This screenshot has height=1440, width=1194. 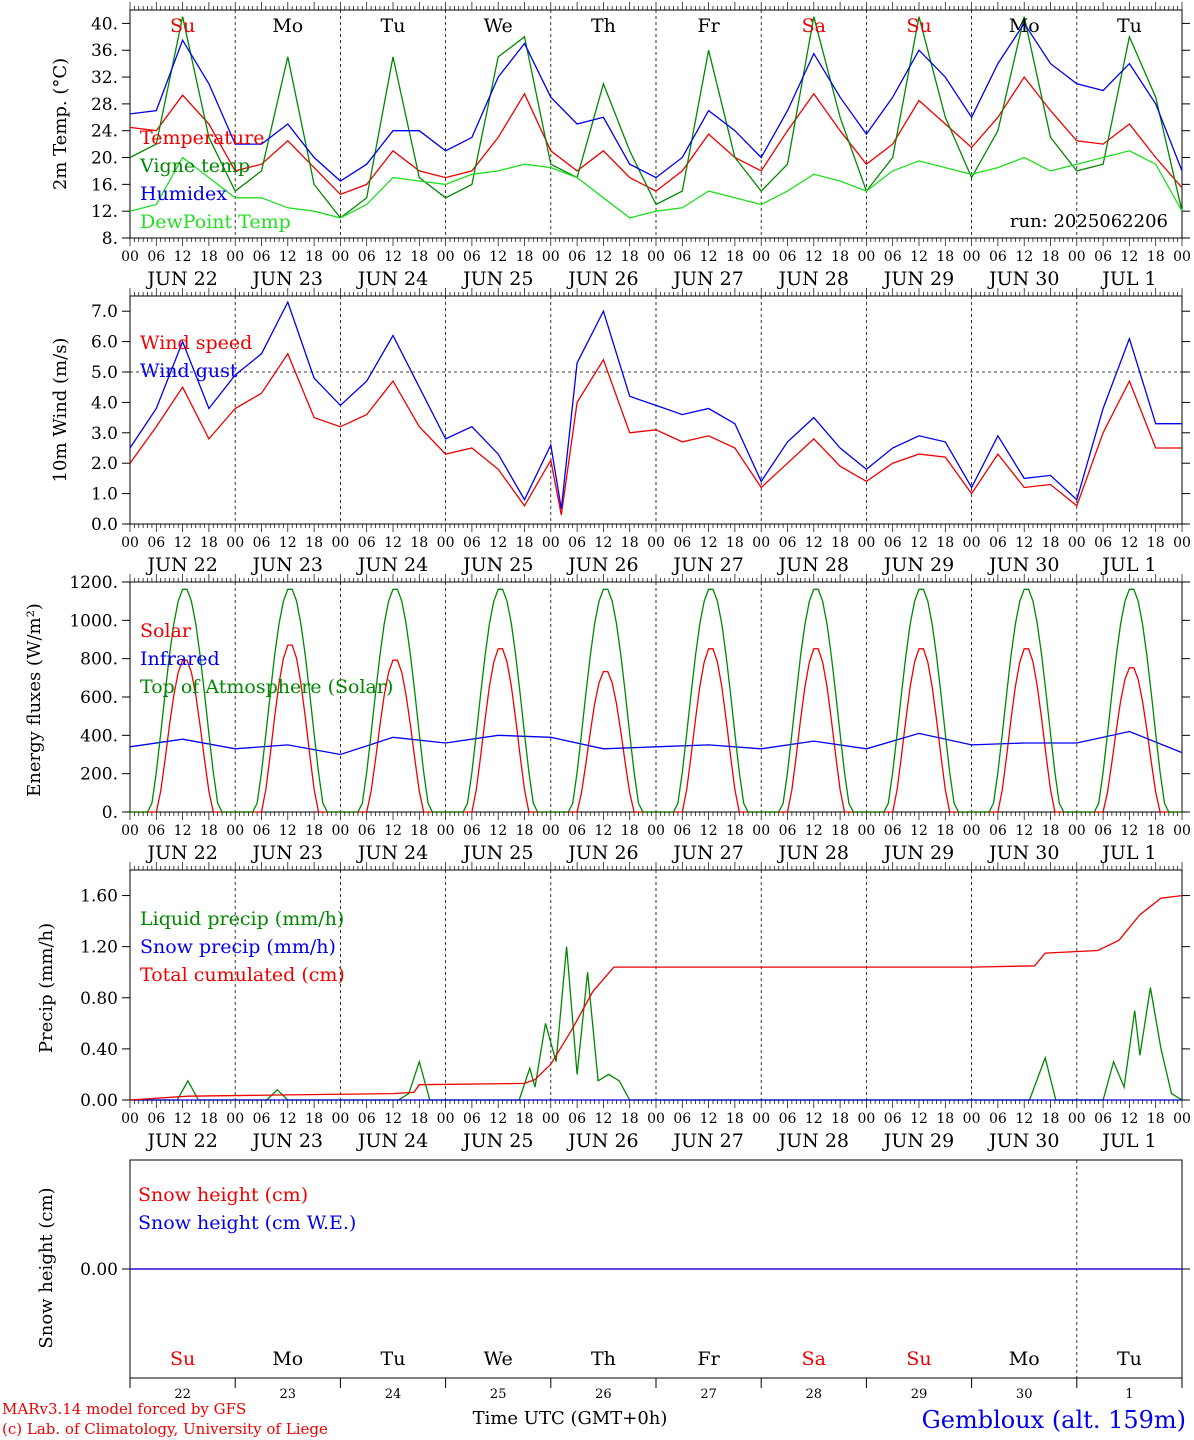 What do you see at coordinates (497, 565) in the screenshot?
I see `date-label: JUN 25` at bounding box center [497, 565].